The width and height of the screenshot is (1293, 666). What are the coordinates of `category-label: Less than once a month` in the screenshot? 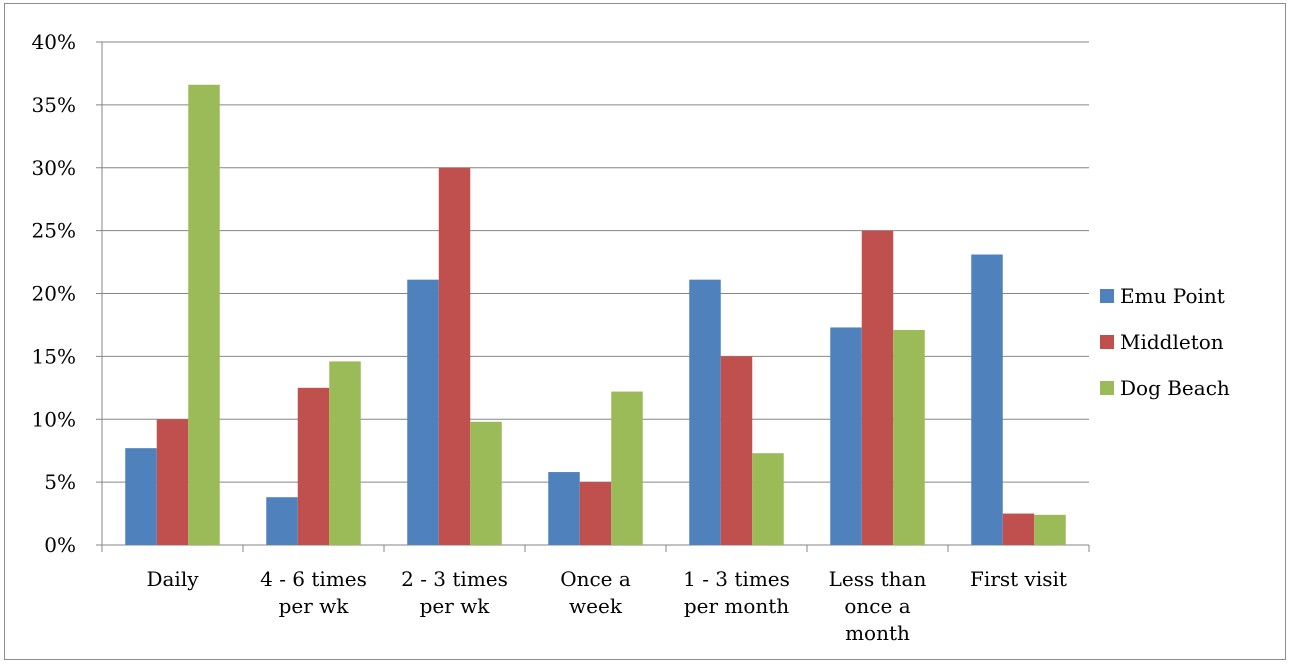 It's located at (878, 606).